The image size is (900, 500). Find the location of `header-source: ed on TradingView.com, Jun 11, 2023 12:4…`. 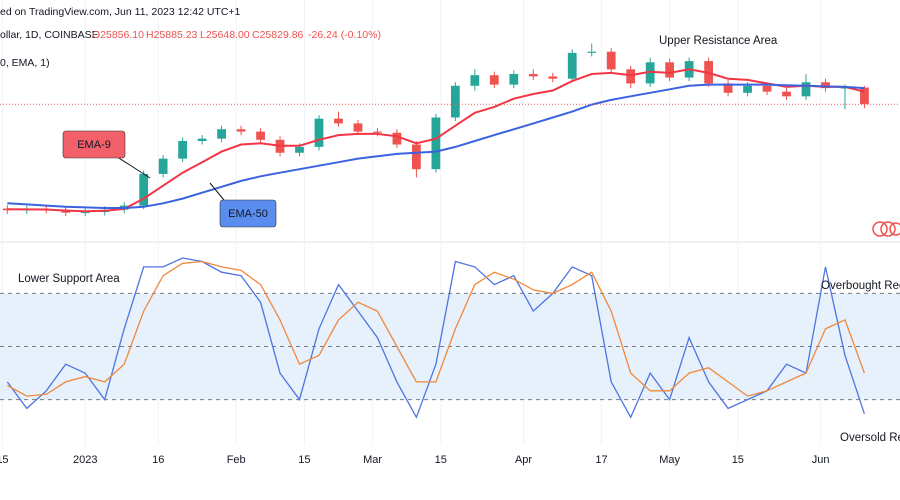

header-source: ed on TradingView.com, Jun 11, 2023 12:4… is located at coordinates (120, 12).